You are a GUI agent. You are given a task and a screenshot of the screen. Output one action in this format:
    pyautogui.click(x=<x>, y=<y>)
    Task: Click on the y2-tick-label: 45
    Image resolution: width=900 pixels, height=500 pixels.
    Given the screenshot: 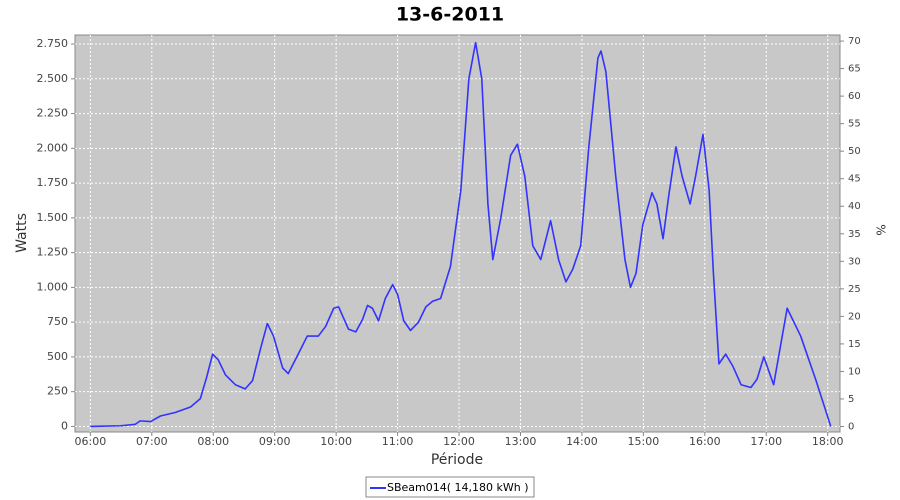 What is the action you would take?
    pyautogui.click(x=854, y=179)
    